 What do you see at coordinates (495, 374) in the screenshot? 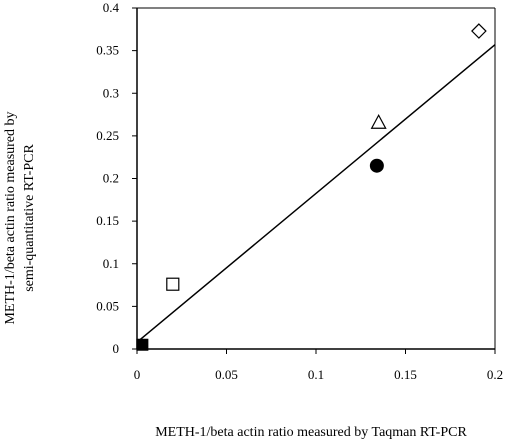
I see `x-tick-label: 0.2` at bounding box center [495, 374].